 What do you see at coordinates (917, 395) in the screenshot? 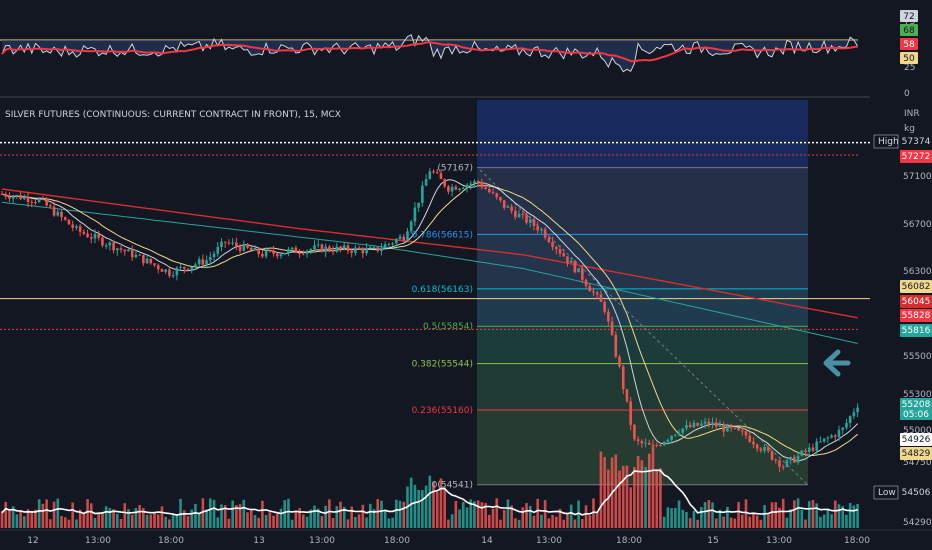
I see `price-tick: 55300` at bounding box center [917, 395].